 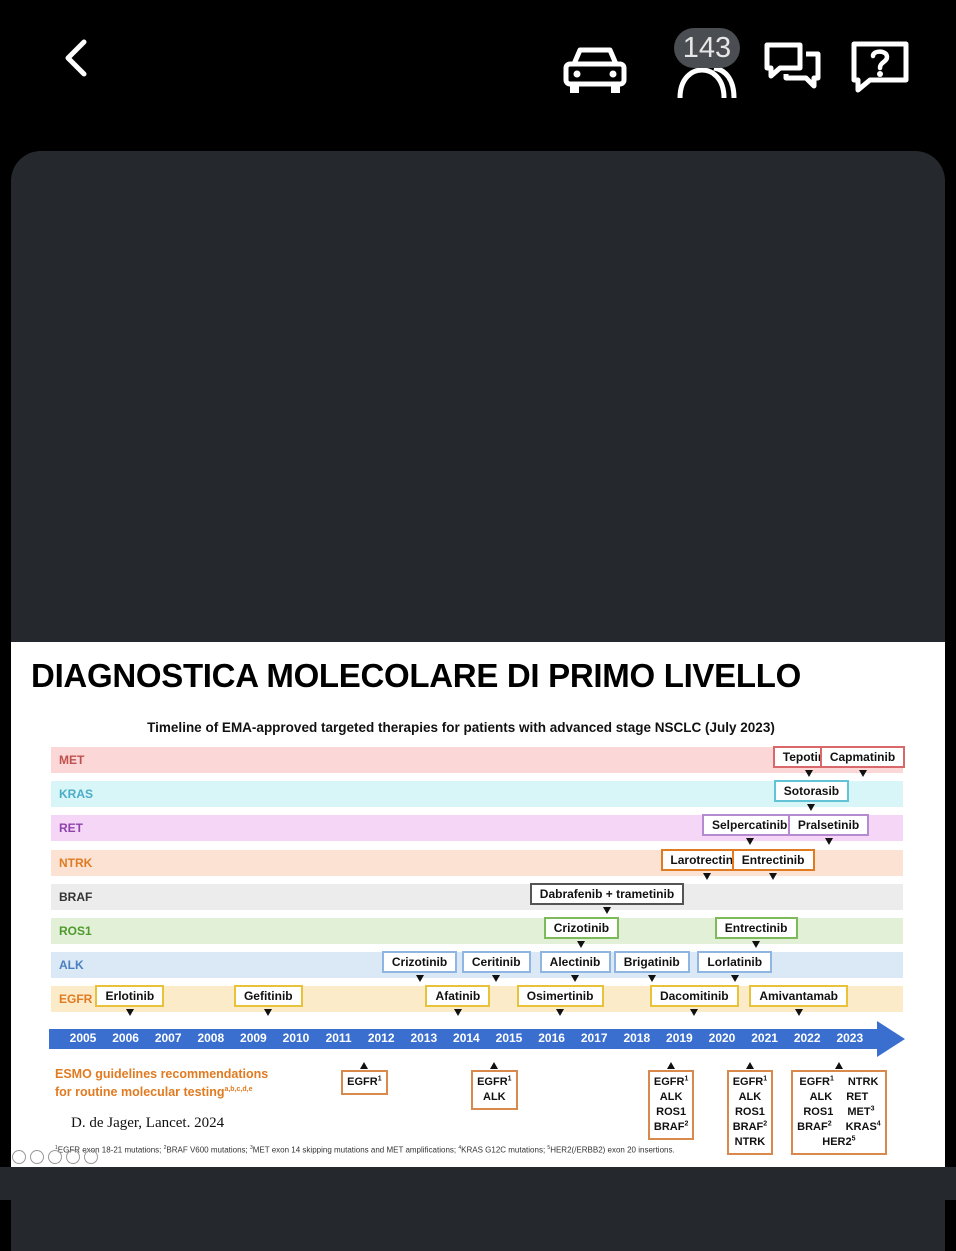 What do you see at coordinates (125, 1038) in the screenshot?
I see `year-label: 2006` at bounding box center [125, 1038].